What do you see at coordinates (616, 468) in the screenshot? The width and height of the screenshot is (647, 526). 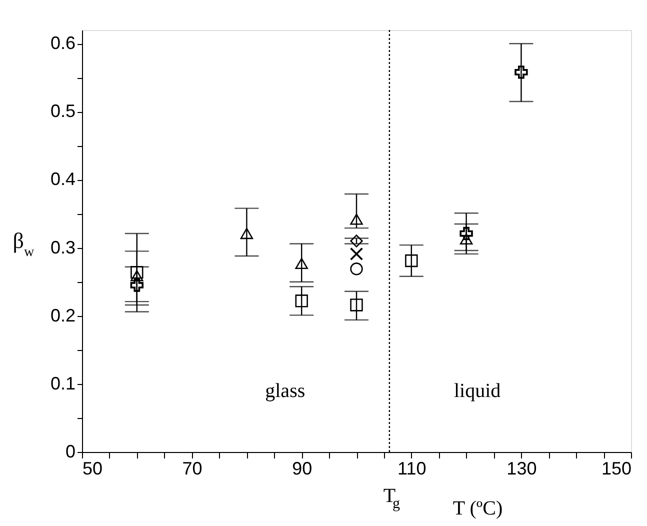 I see `x-tick-label: 150` at bounding box center [616, 468].